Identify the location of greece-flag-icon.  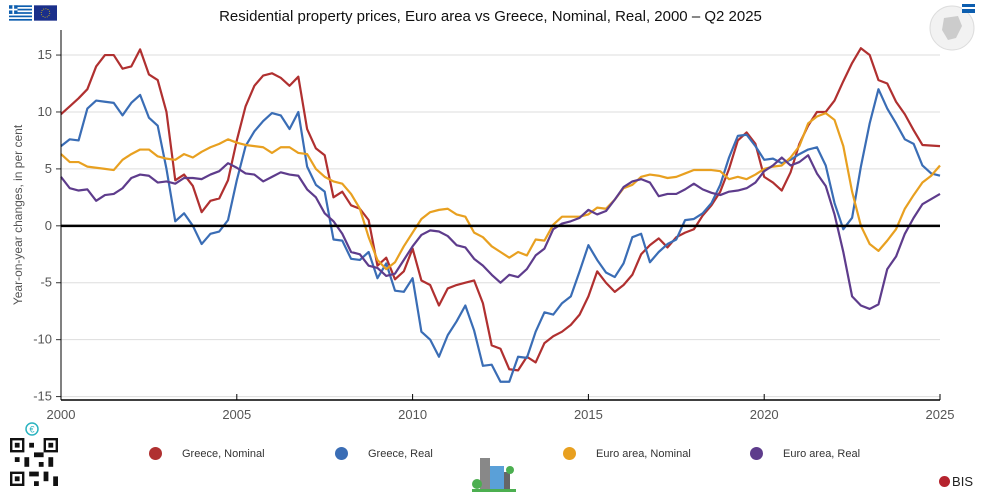
(20, 13).